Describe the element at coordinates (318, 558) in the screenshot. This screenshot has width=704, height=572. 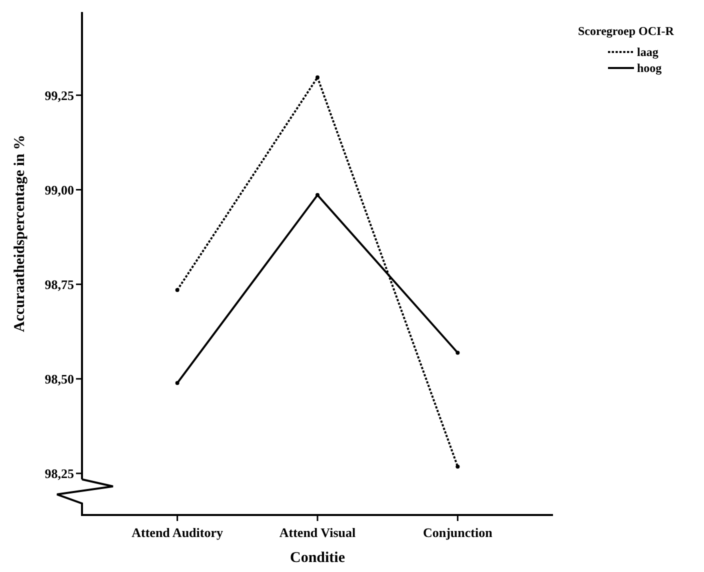
I see `x-axis-title: Conditie` at that location.